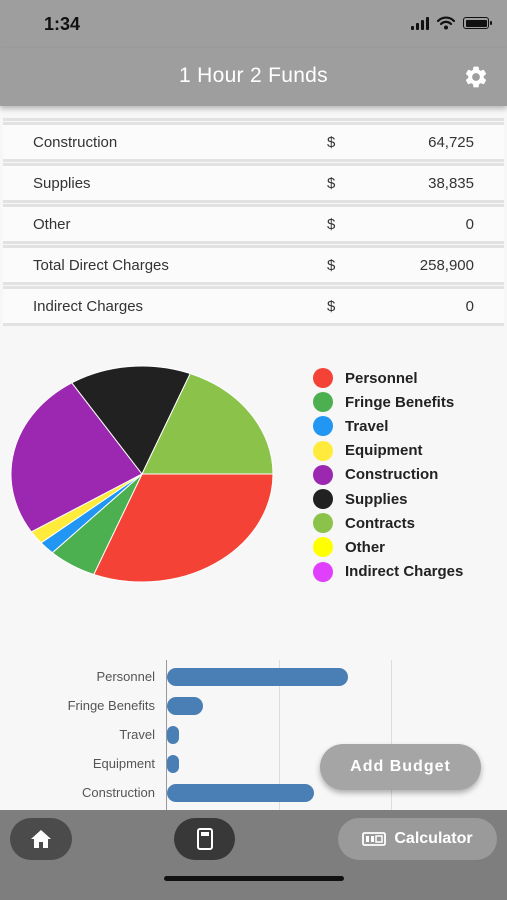 This screenshot has height=900, width=507. Describe the element at coordinates (253, 855) in the screenshot. I see `bottom-toolbar: Calculator` at that location.